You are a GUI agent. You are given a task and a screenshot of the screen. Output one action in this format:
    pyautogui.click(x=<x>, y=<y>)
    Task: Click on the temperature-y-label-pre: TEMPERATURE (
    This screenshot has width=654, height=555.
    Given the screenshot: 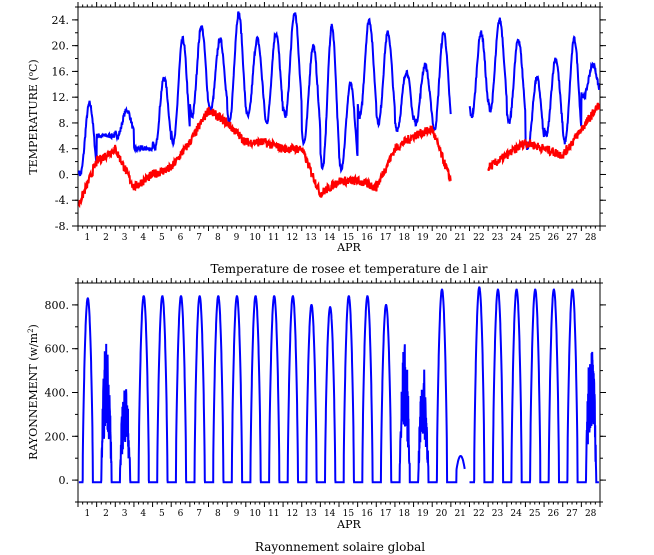 What is the action you would take?
    pyautogui.click(x=33, y=125)
    